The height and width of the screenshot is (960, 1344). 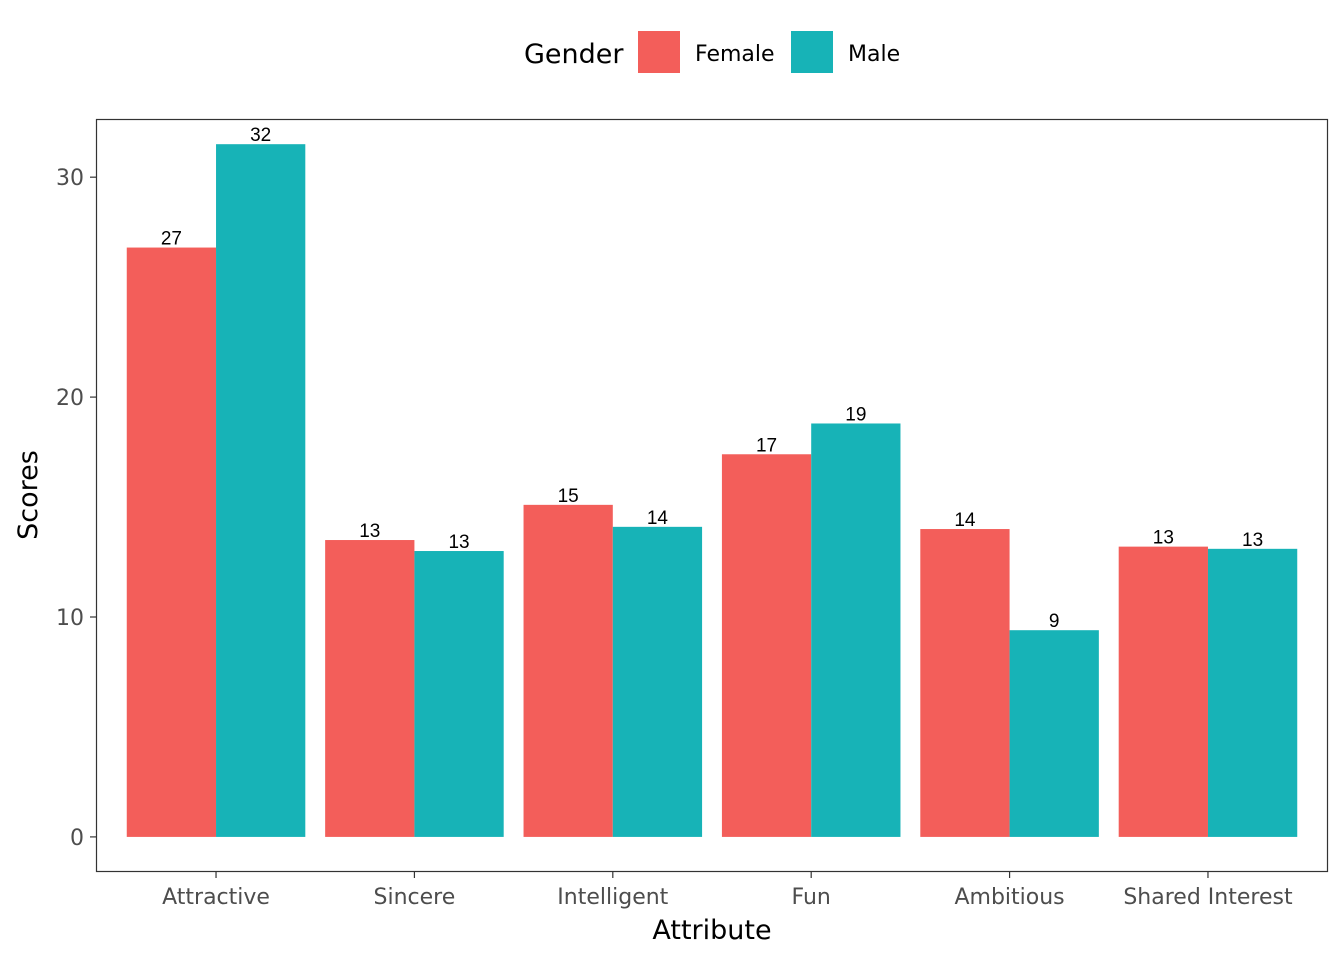 What do you see at coordinates (370, 688) in the screenshot?
I see `bar-sincere-female` at bounding box center [370, 688].